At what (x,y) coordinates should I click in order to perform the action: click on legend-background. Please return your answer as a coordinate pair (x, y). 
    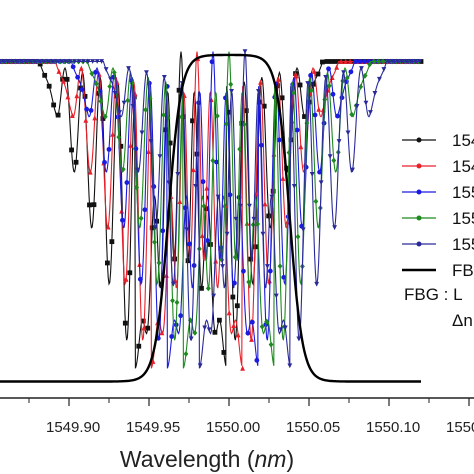
    Looking at the image, I should click on (433, 232).